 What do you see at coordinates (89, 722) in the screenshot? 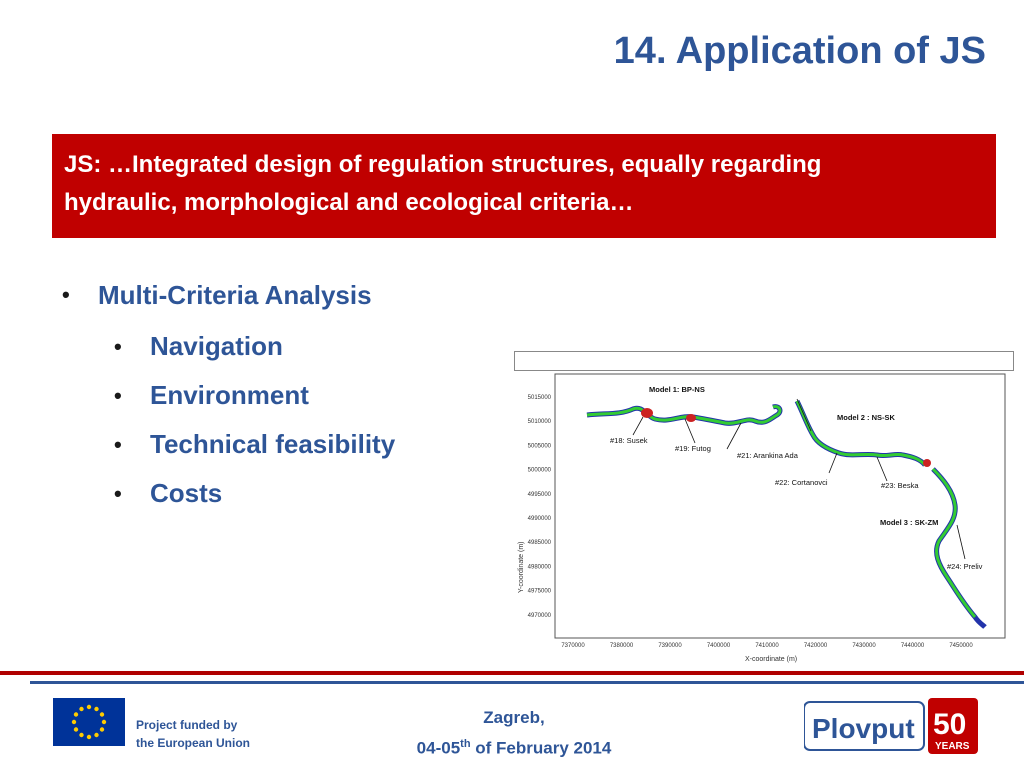
I see `eu-flag-icon` at bounding box center [89, 722].